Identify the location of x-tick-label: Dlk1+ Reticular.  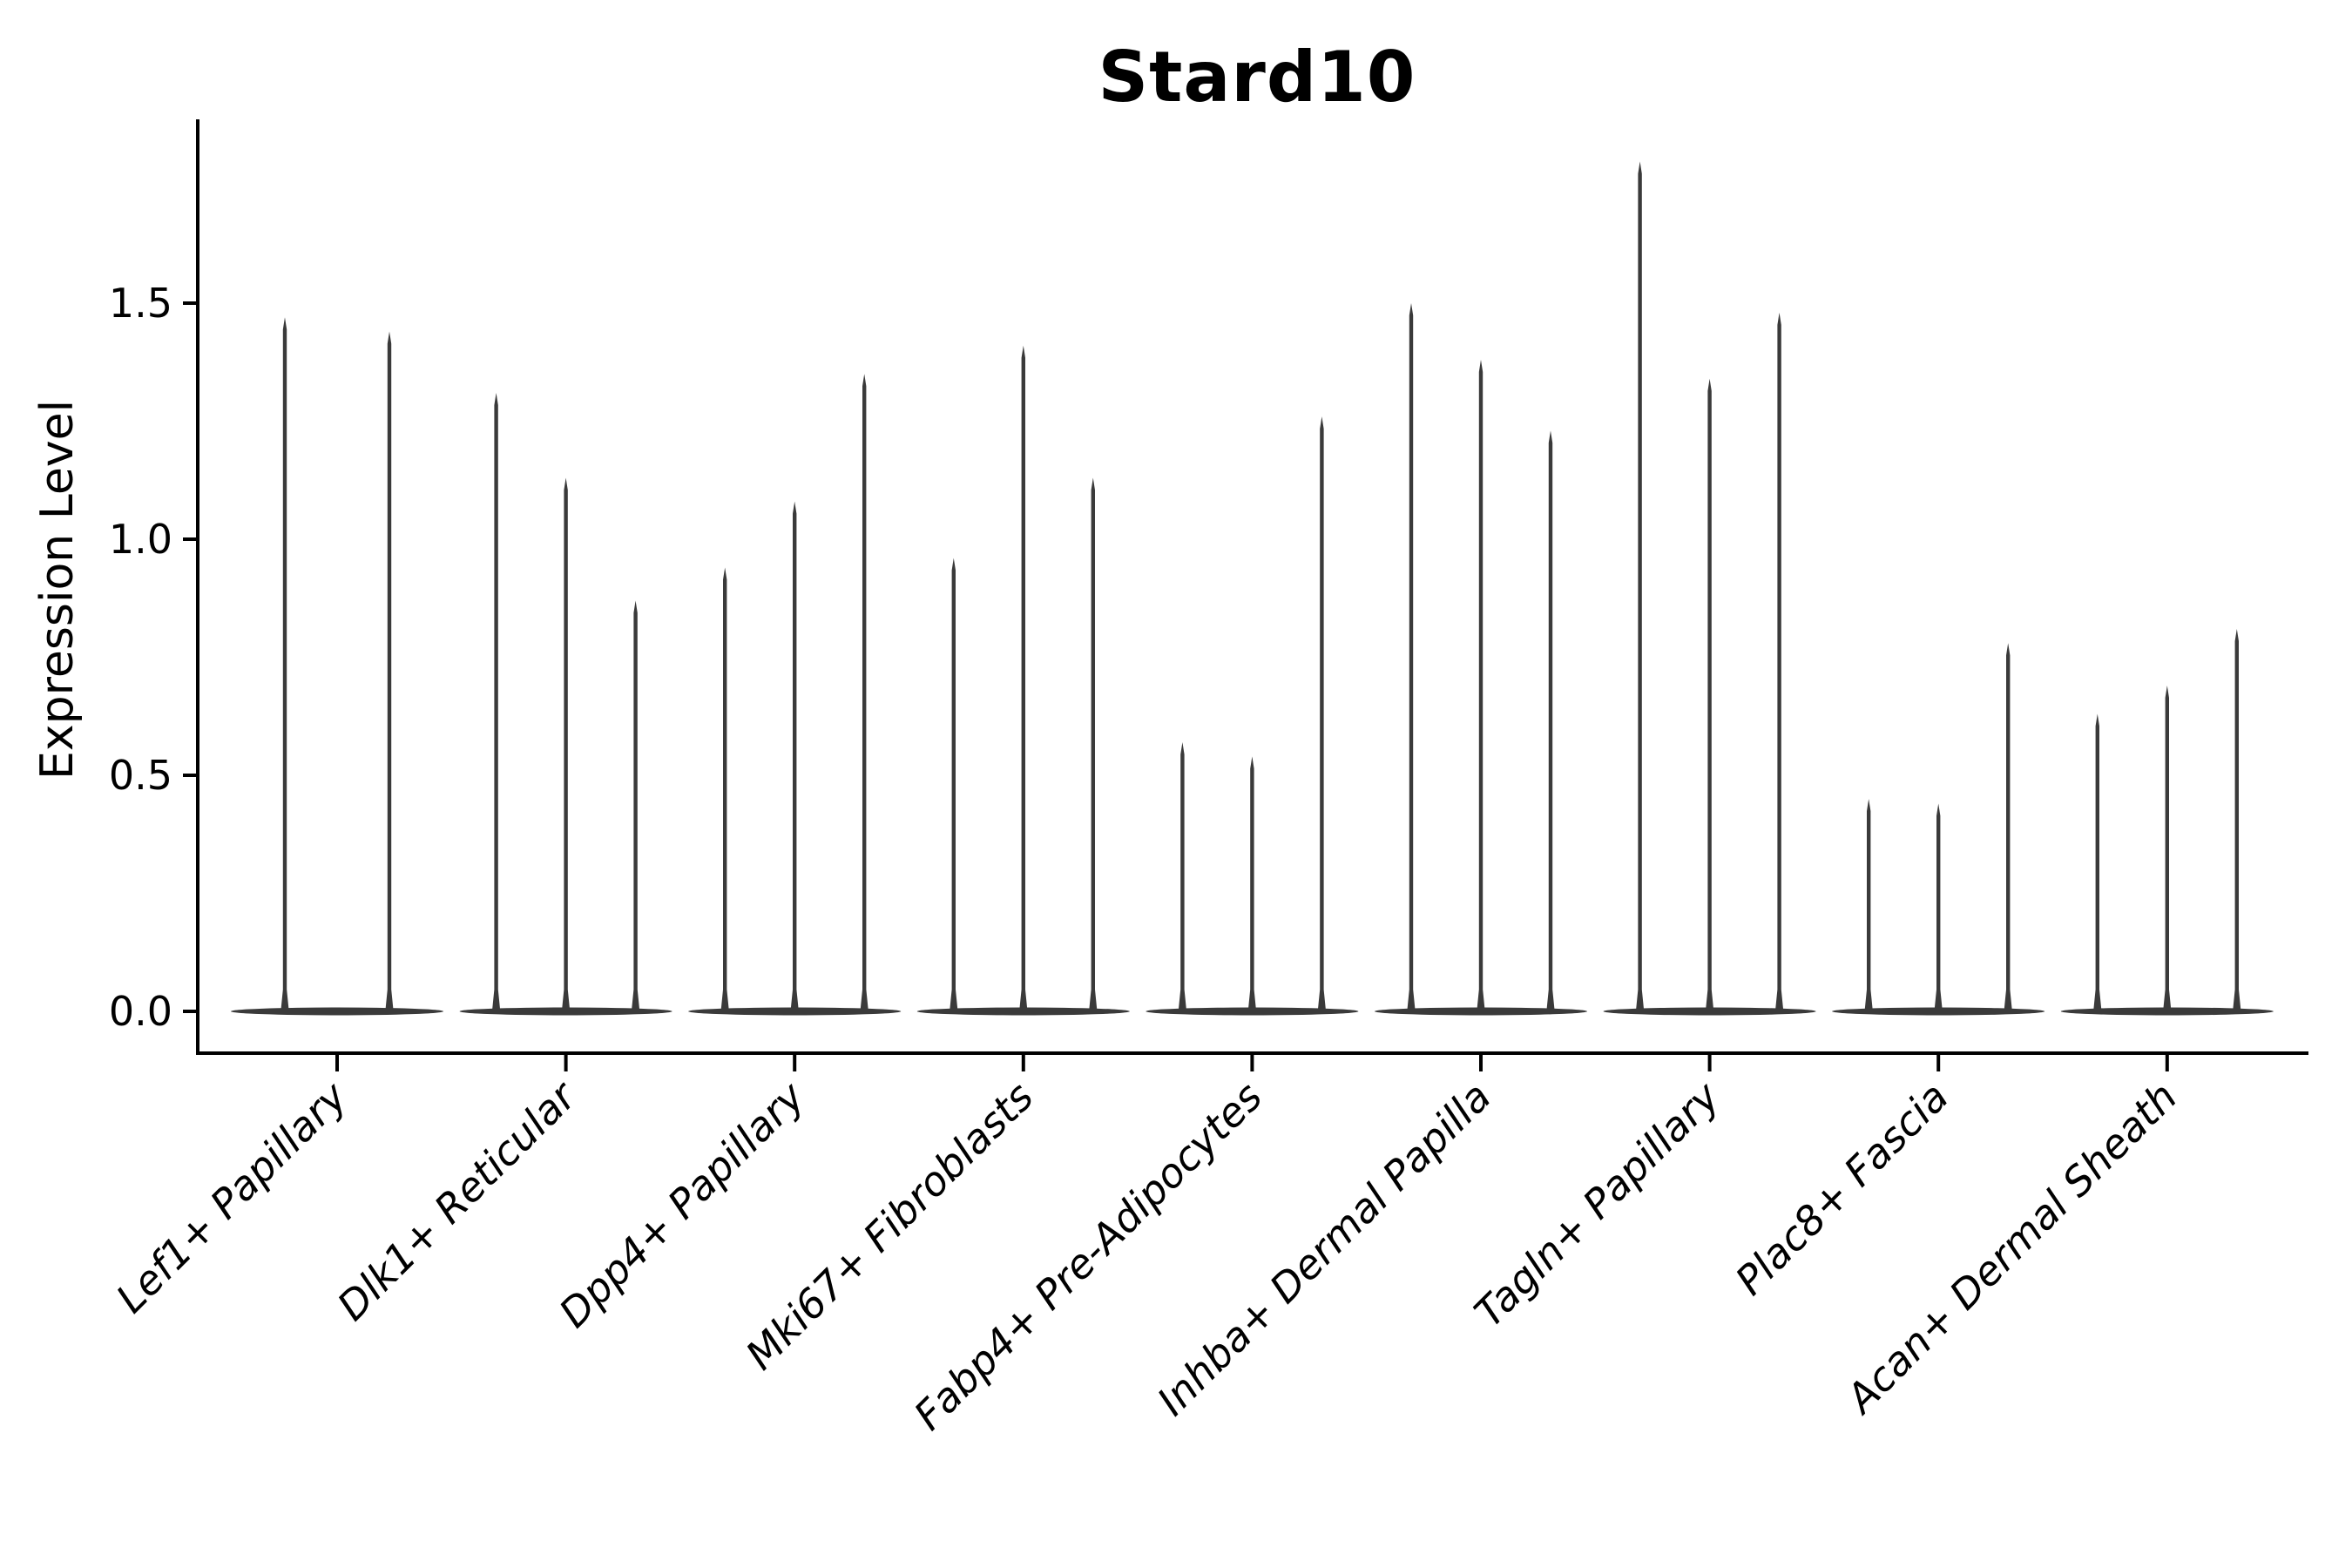
(457, 1200).